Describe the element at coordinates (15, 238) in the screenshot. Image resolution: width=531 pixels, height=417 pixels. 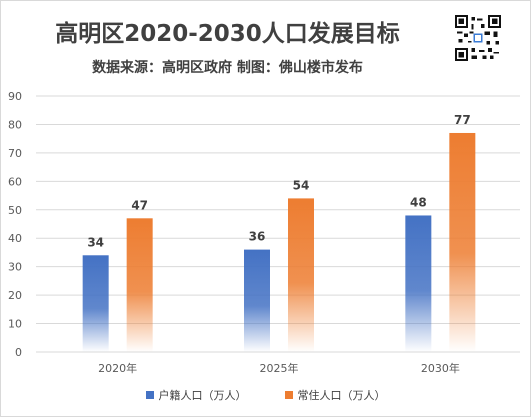
I see `y-tick-label: 40` at that location.